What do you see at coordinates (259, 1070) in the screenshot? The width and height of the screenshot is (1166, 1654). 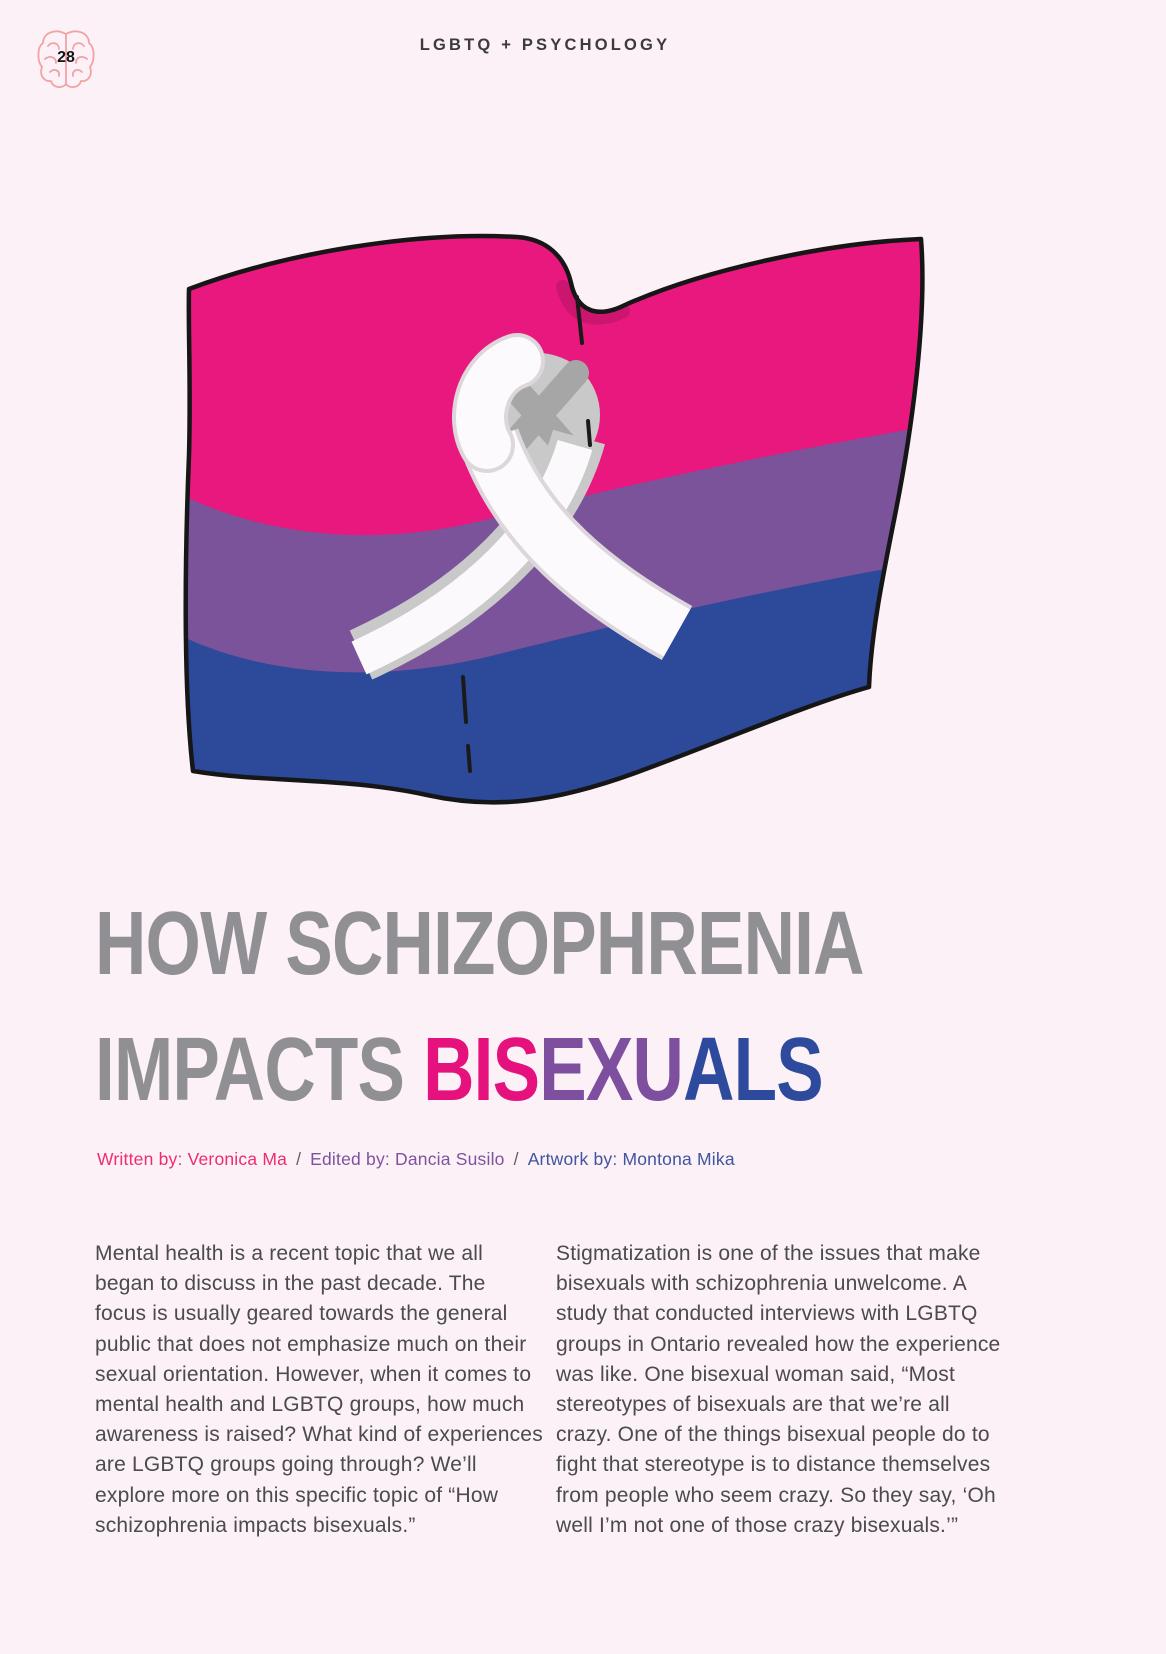 I see `title-impacts: IMPACTS` at bounding box center [259, 1070].